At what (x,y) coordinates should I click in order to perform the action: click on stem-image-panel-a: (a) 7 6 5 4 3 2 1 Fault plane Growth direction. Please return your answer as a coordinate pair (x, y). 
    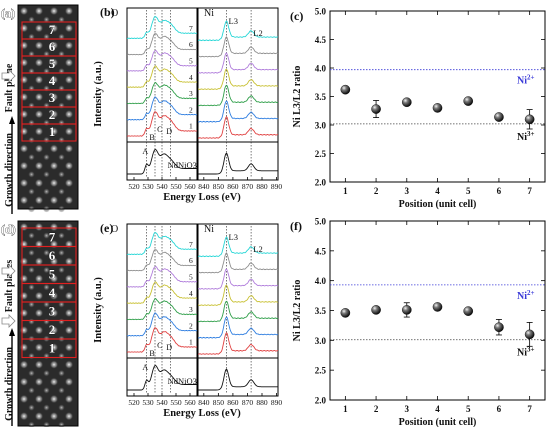
    Looking at the image, I should click on (40, 109).